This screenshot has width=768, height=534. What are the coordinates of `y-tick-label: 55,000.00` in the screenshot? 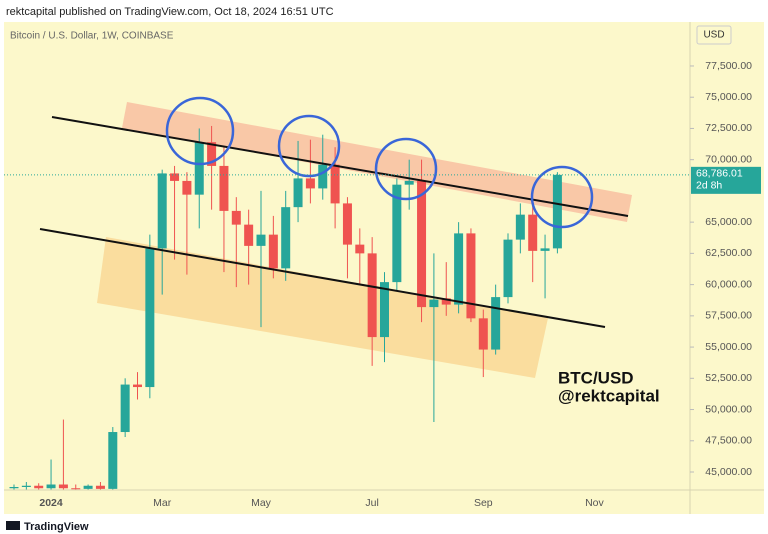 It's located at (728, 347).